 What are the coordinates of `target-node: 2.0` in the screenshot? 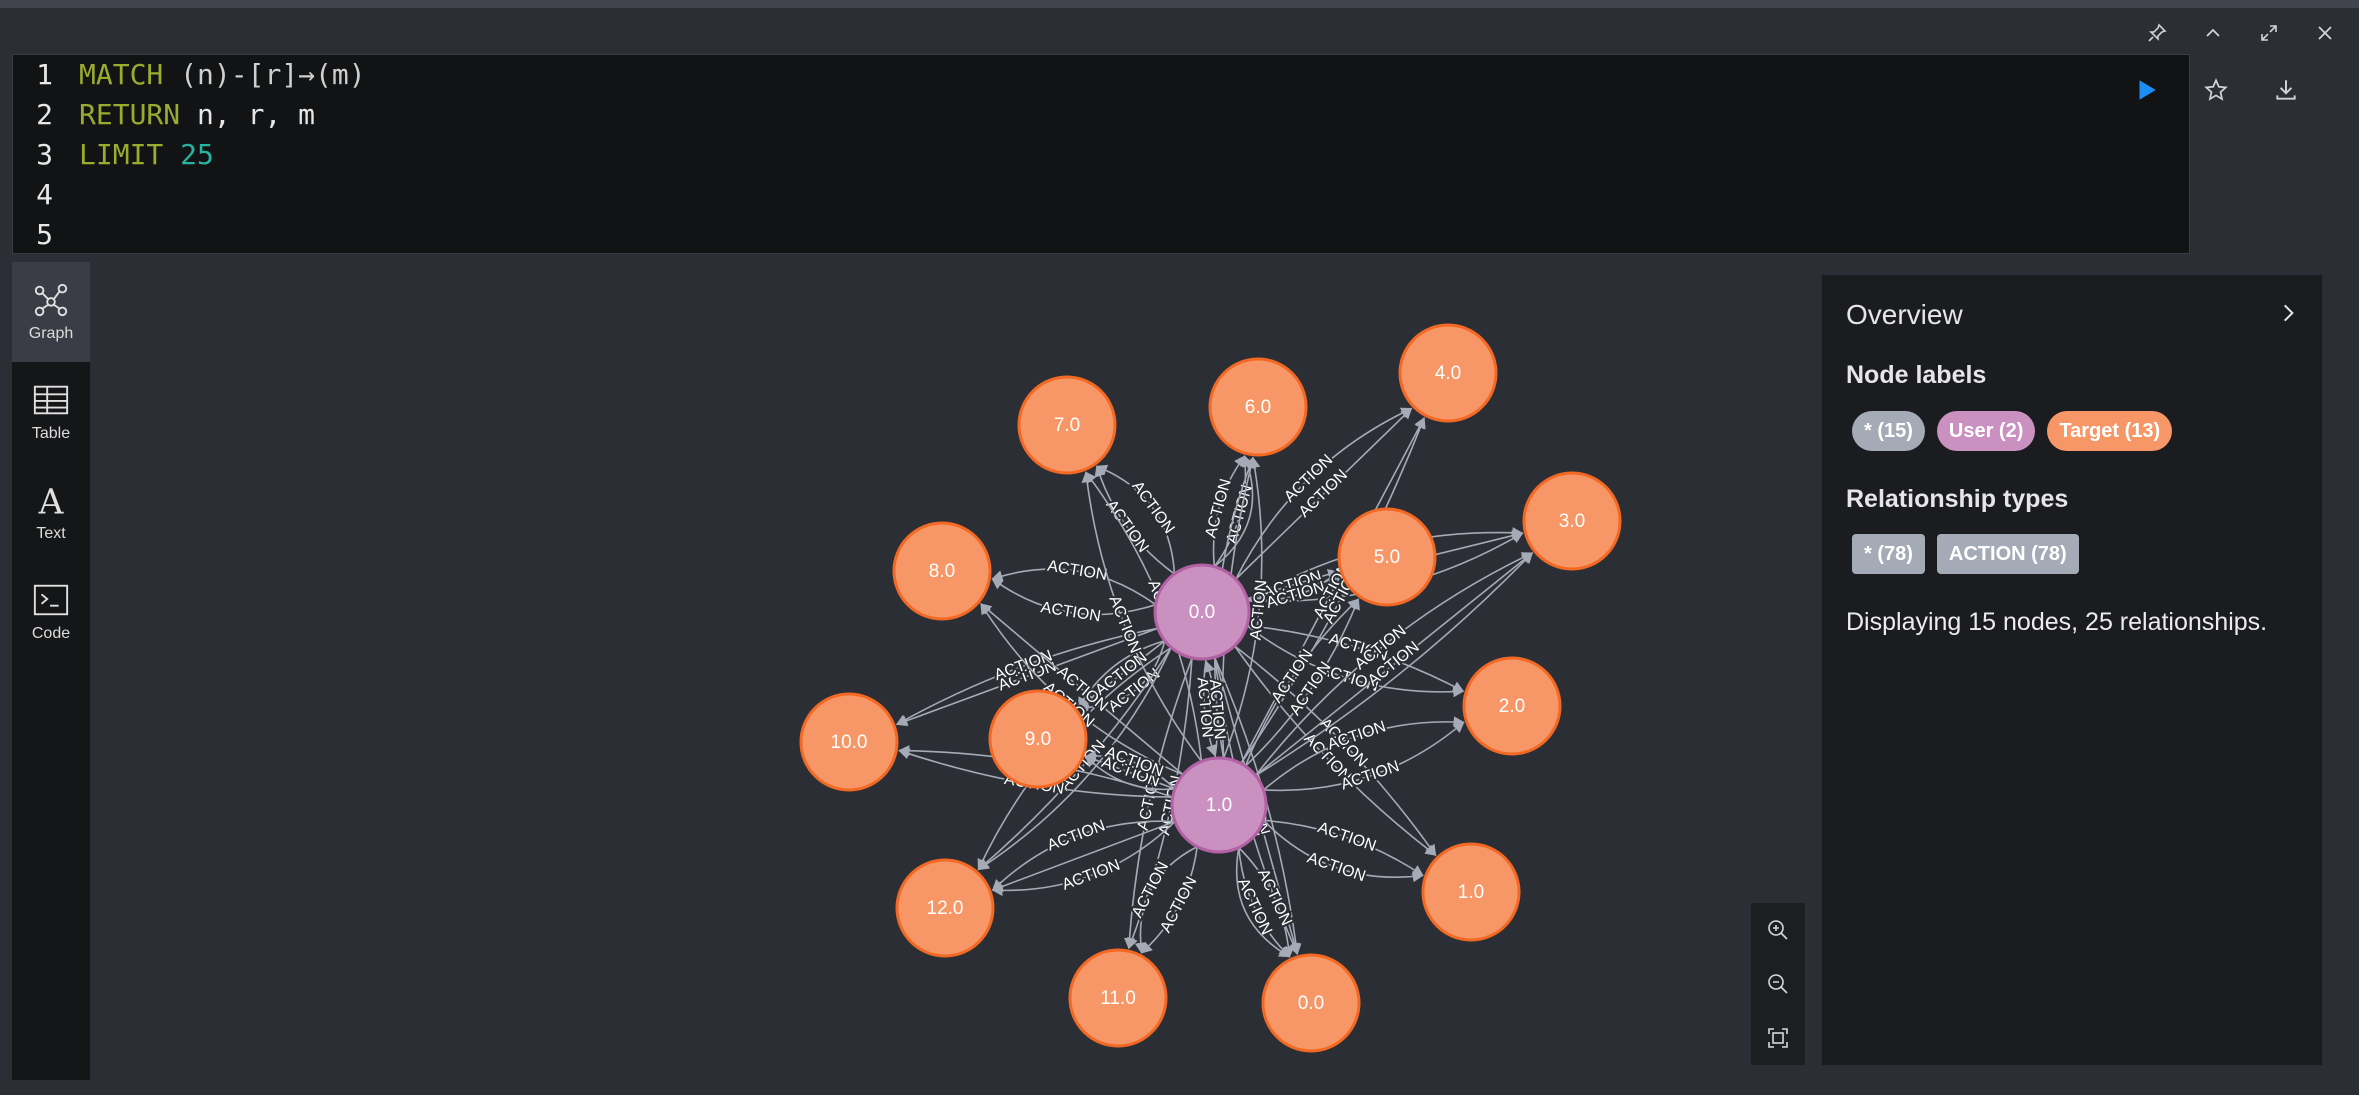 It's located at (1512, 706).